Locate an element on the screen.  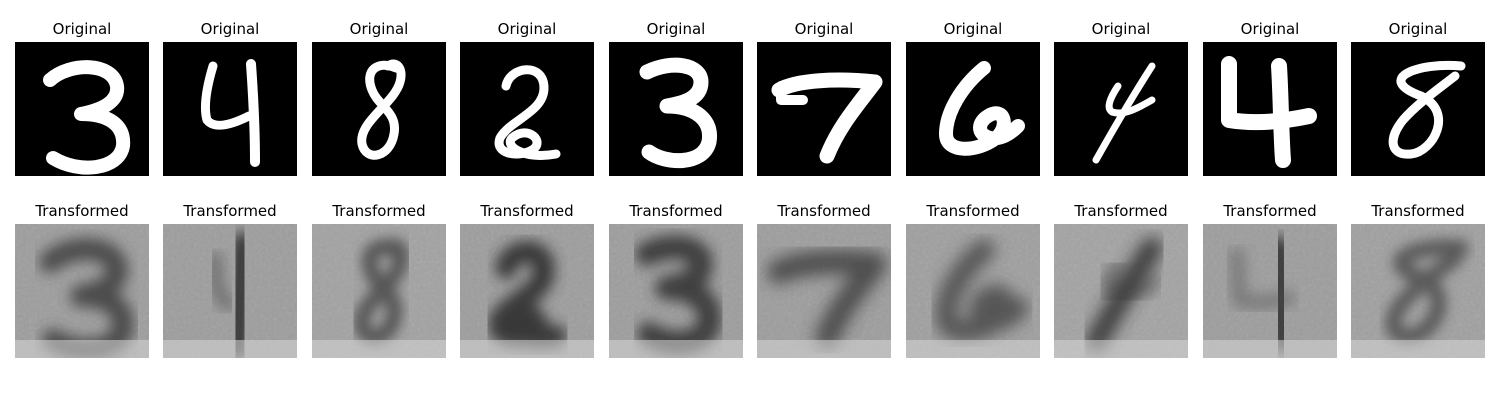
title-transformed-8: Transformed is located at coordinates (1121, 211).